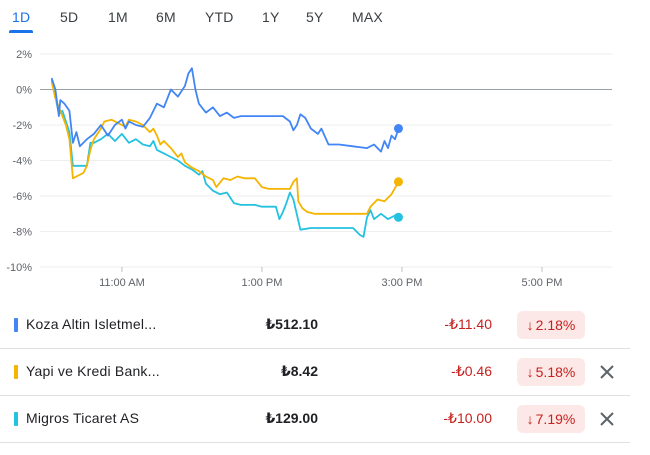  Describe the element at coordinates (291, 324) in the screenshot. I see `stock-price: ₺512.10` at that location.